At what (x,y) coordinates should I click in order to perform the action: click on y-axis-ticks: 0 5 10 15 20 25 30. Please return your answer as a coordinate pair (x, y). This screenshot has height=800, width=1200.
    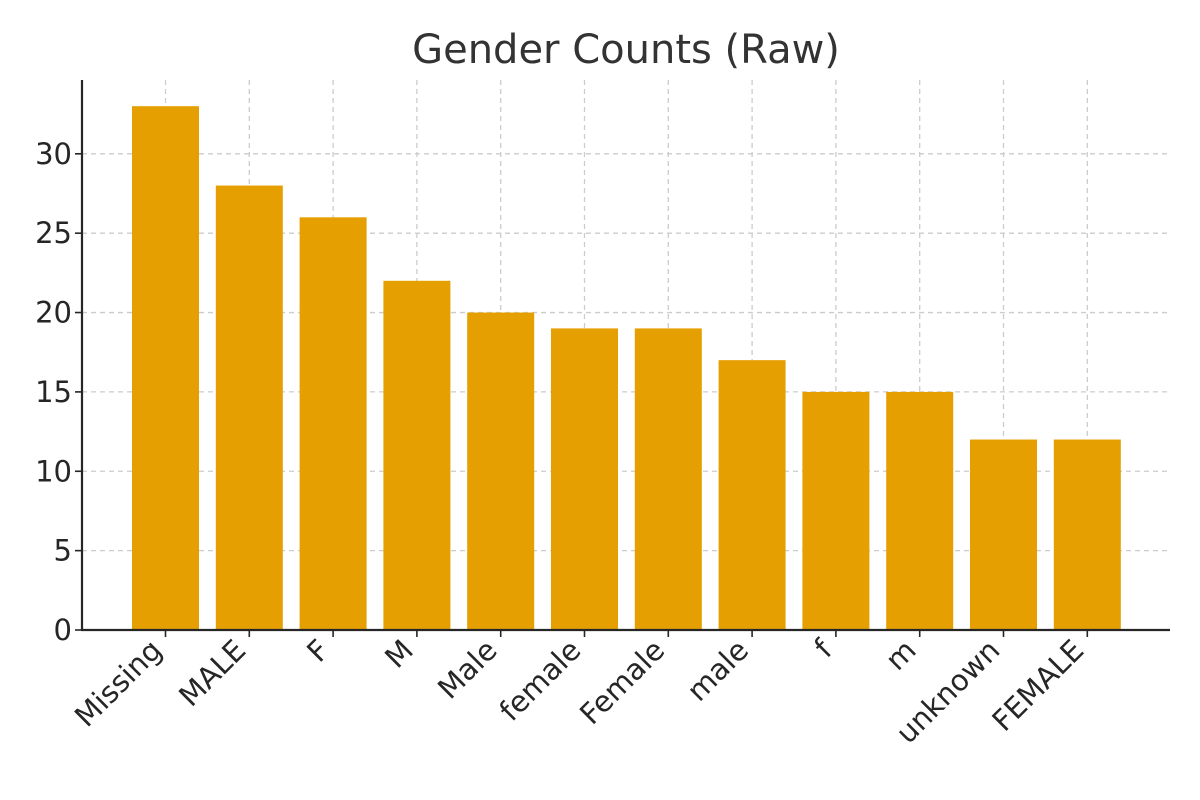
    Looking at the image, I should click on (58, 392).